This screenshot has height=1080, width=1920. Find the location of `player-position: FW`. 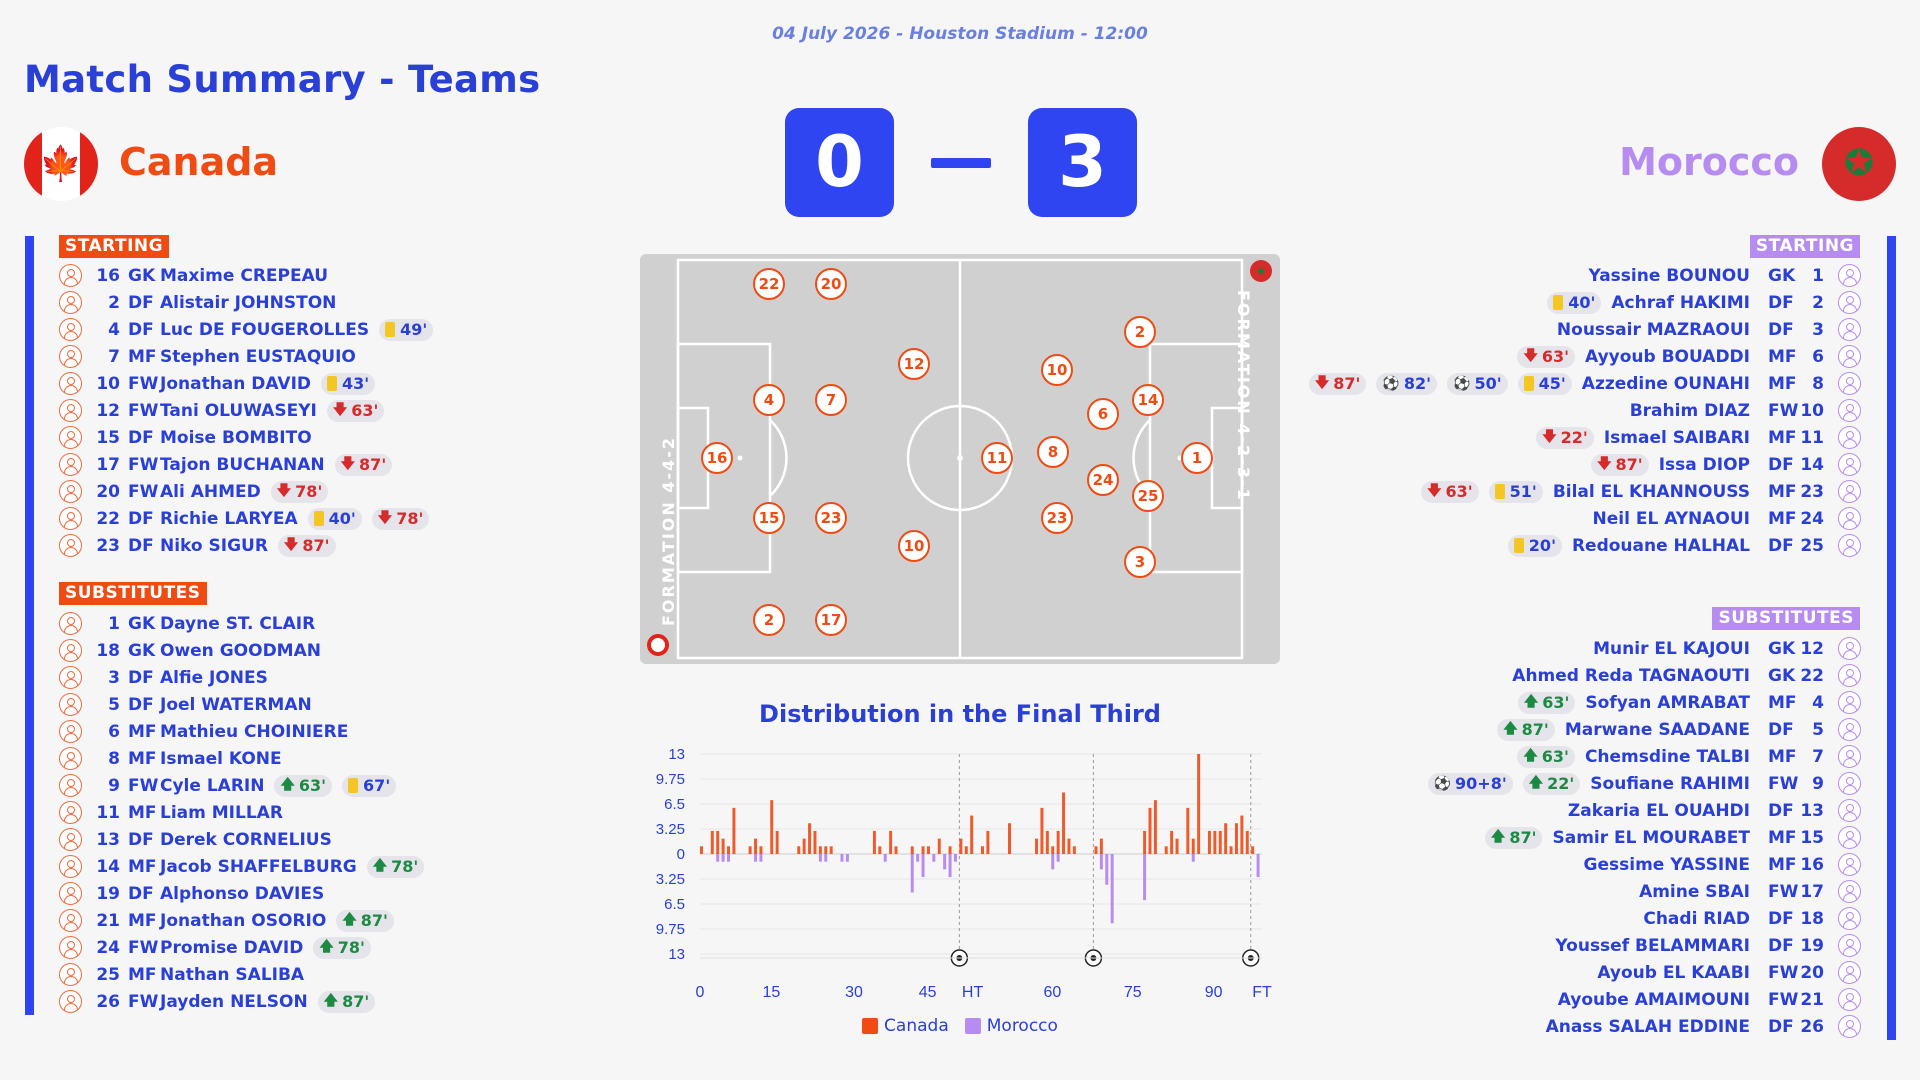

player-position: FW is located at coordinates (143, 383).